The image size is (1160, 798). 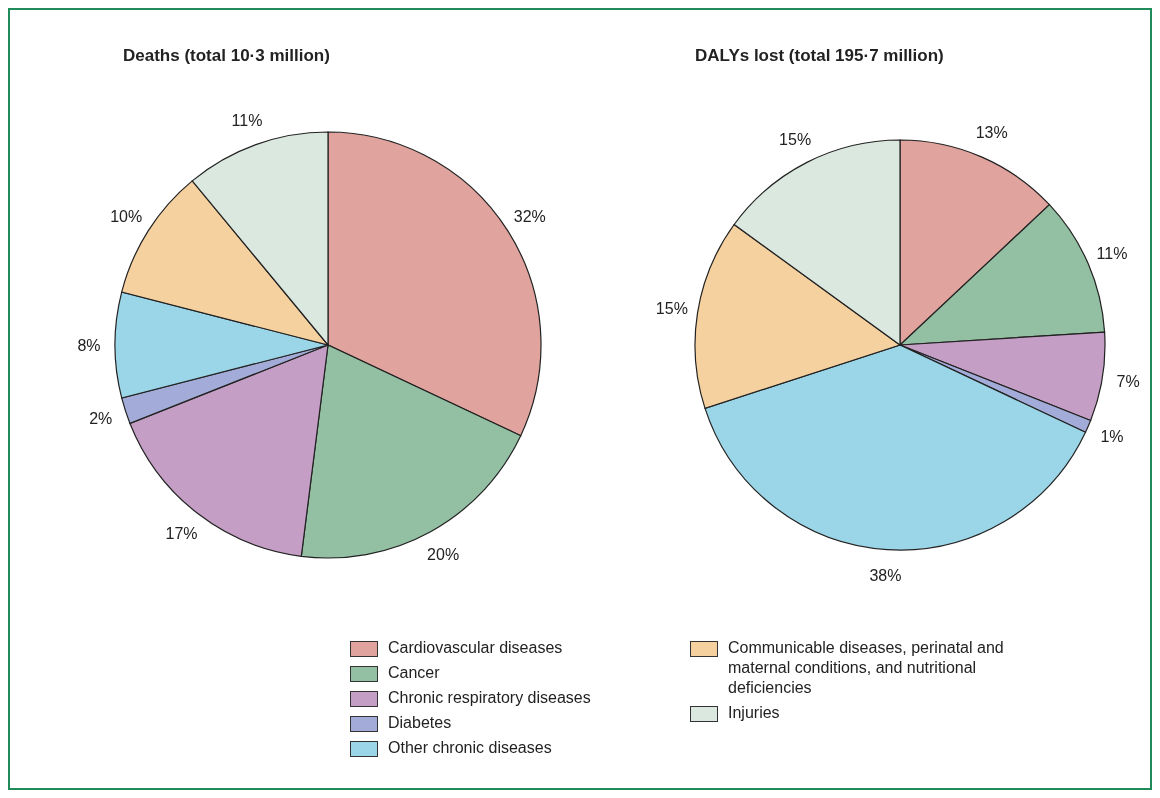 I want to click on data-label: 32%, so click(x=529, y=217).